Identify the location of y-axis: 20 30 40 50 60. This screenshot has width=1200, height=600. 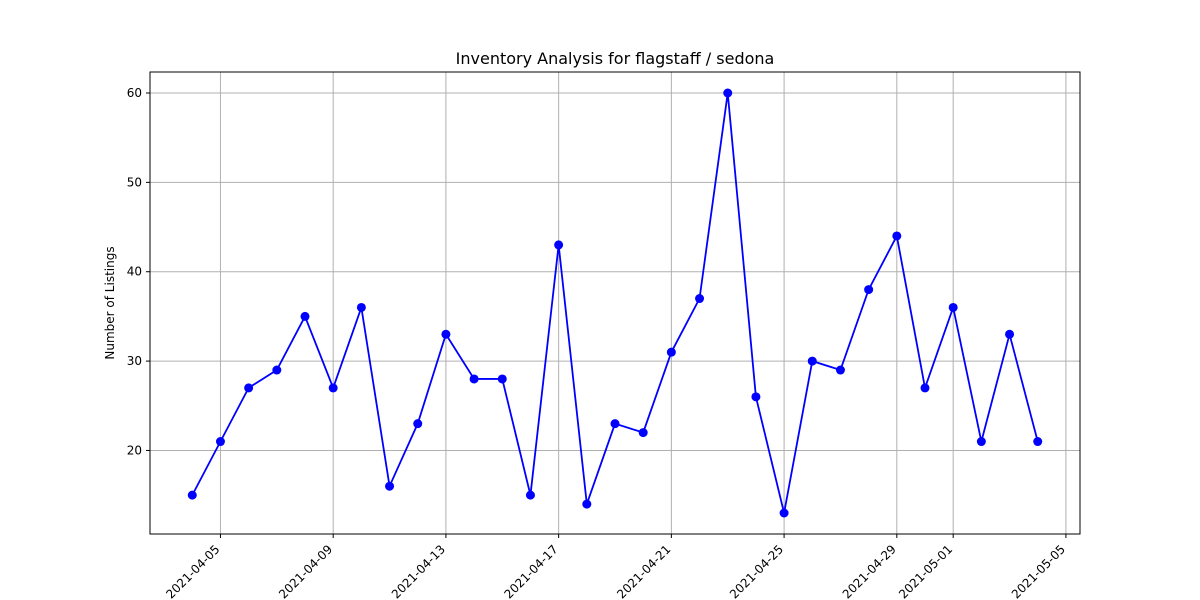
(138, 271).